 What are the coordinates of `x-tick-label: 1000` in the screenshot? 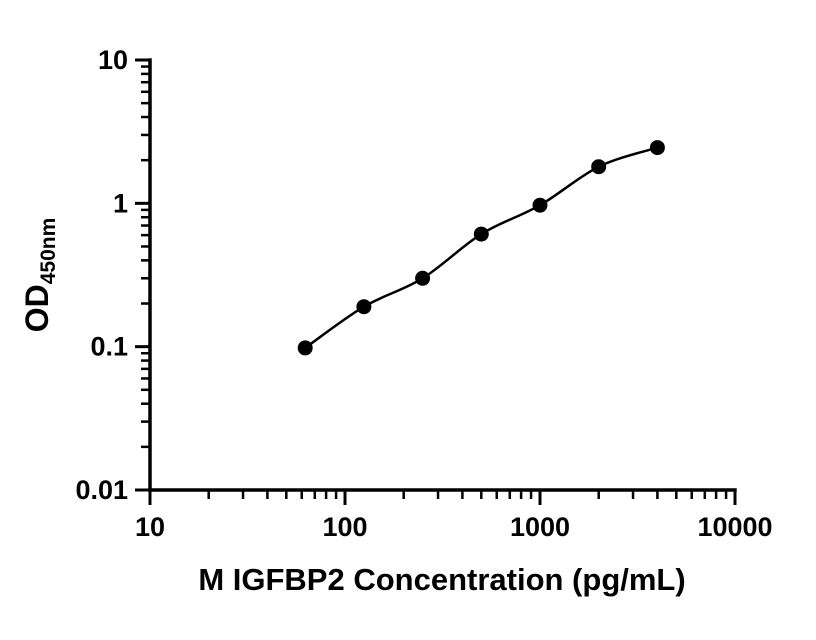 It's located at (540, 527).